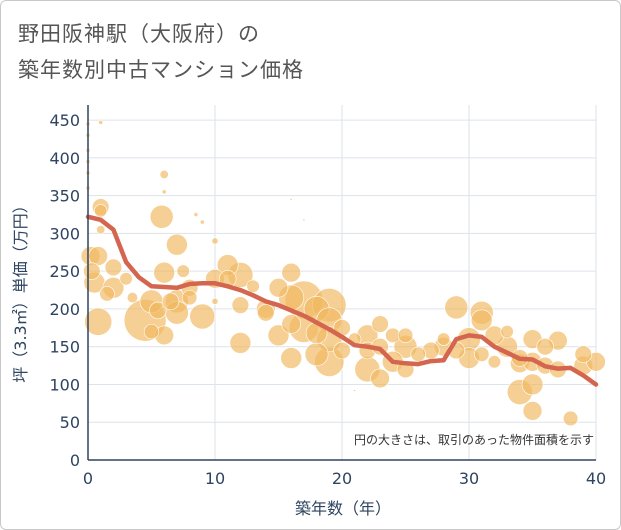 This screenshot has width=621, height=530. What do you see at coordinates (342, 478) in the screenshot?
I see `x-tick-label: 20` at bounding box center [342, 478].